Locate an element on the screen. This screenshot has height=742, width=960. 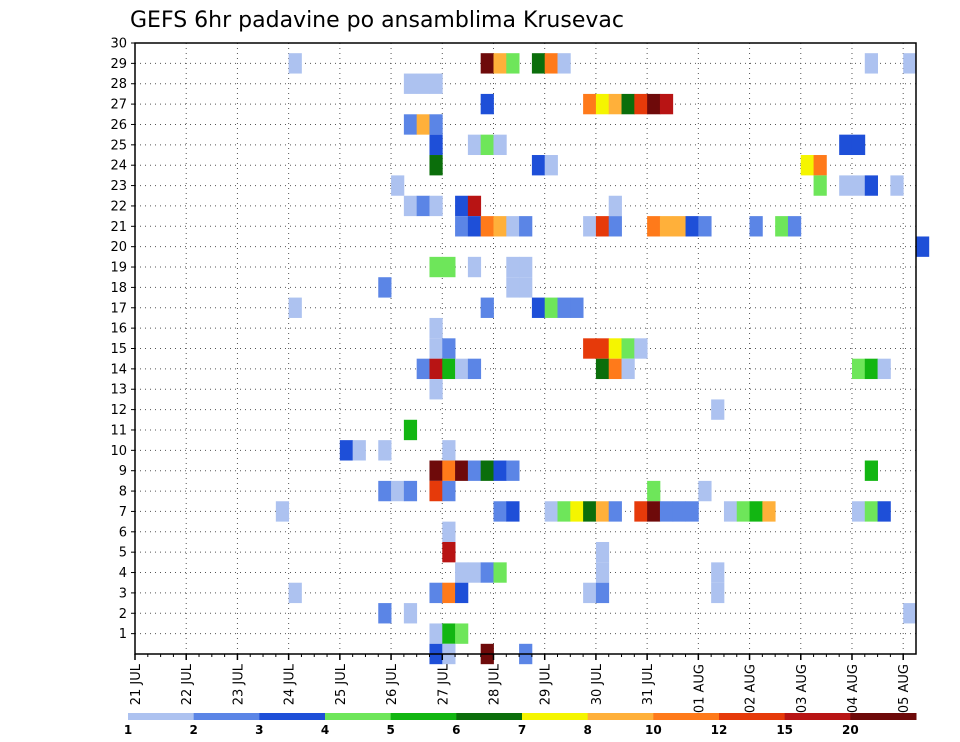
legend-label: 7 is located at coordinates (522, 730).